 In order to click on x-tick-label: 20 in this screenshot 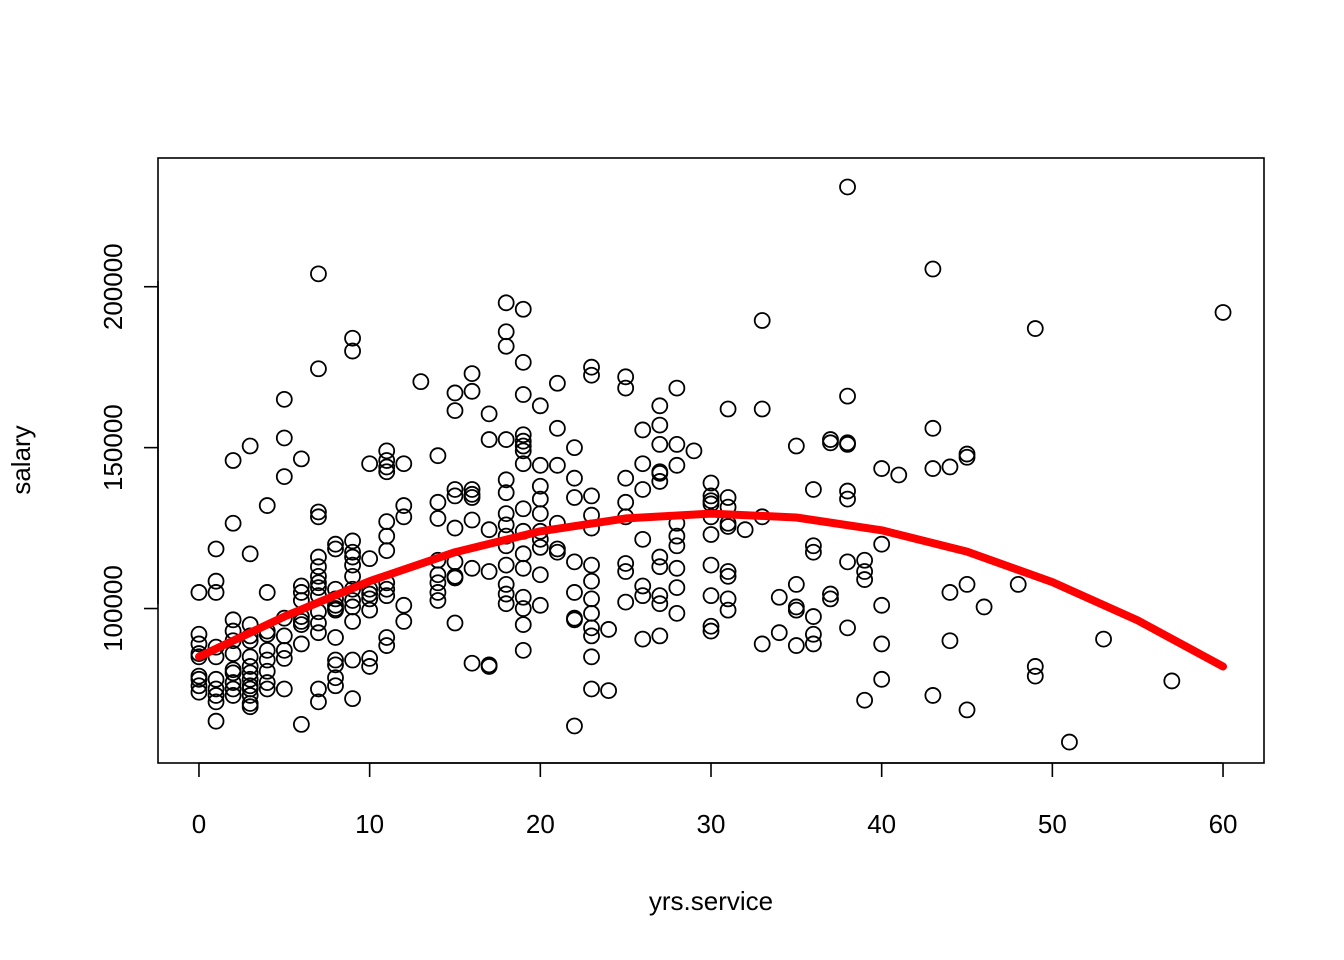, I will do `click(540, 824)`.